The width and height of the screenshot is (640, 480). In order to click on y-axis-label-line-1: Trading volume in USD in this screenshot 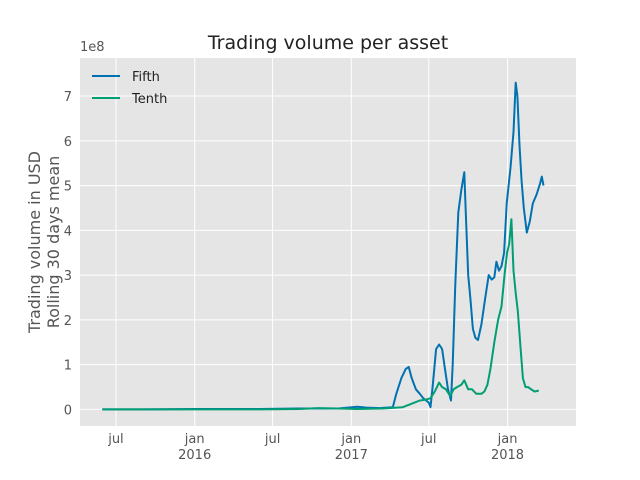, I will do `click(34, 242)`.